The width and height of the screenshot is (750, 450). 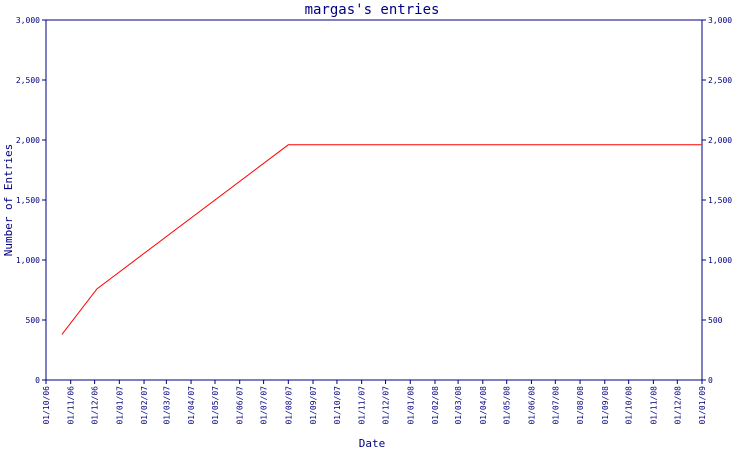 What do you see at coordinates (483, 405) in the screenshot?
I see `x-tick-label: 01/04/08` at bounding box center [483, 405].